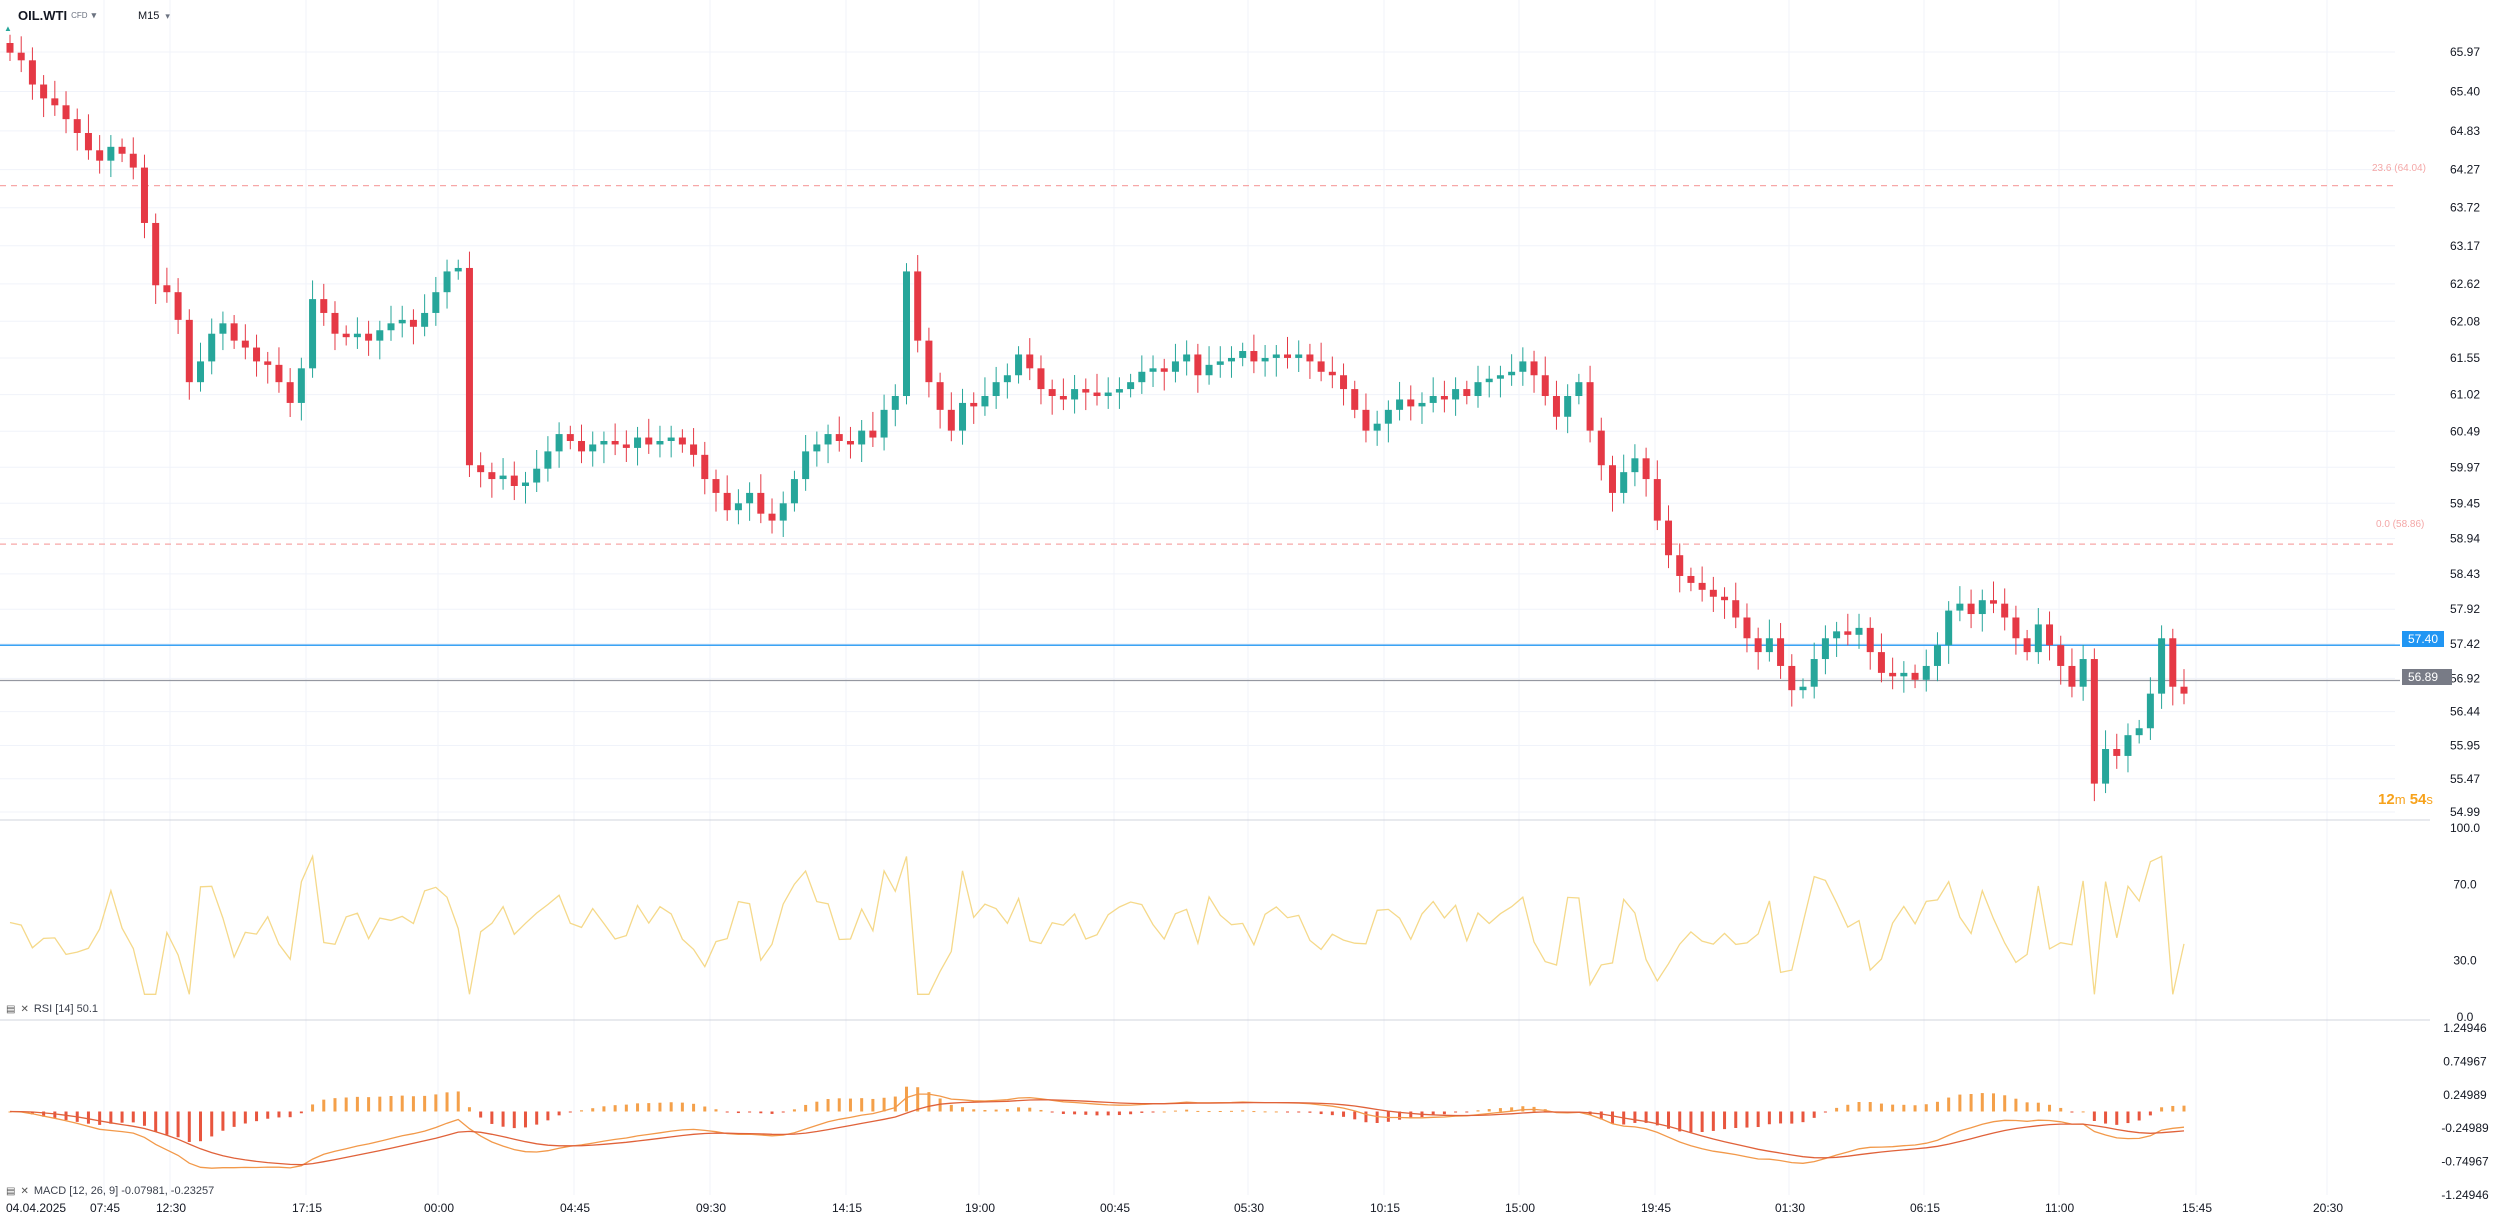 This screenshot has width=2506, height=1225. I want to click on time-tick-label: 06:15, so click(1925, 1208).